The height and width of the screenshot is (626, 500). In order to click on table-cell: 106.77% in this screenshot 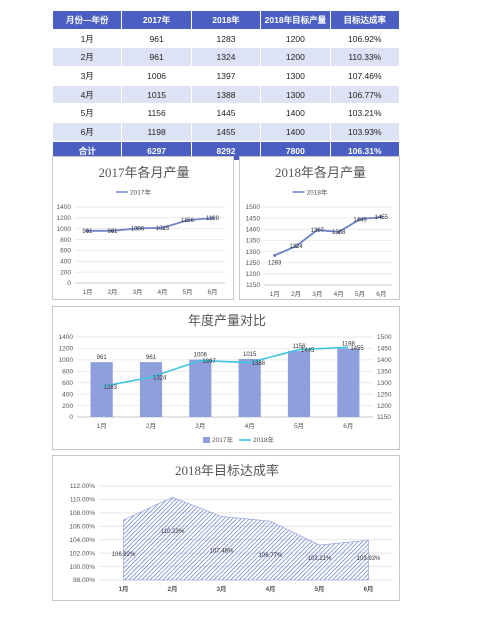, I will do `click(365, 94)`.